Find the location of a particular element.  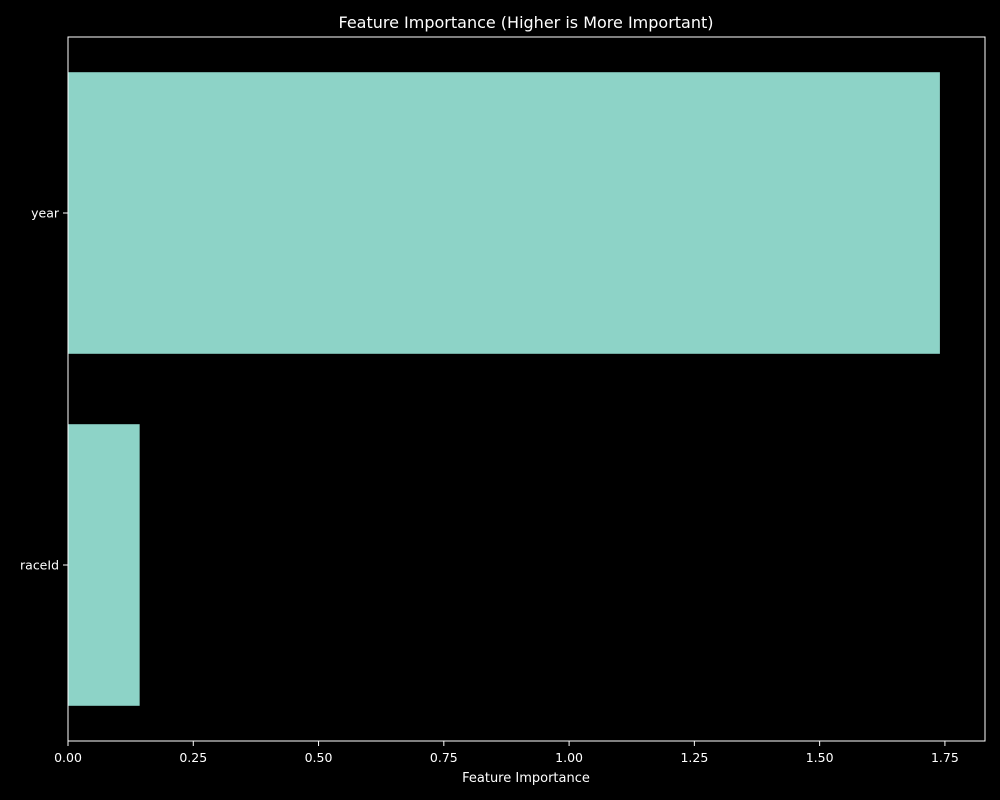

x-tick-label: 1.00 is located at coordinates (569, 757).